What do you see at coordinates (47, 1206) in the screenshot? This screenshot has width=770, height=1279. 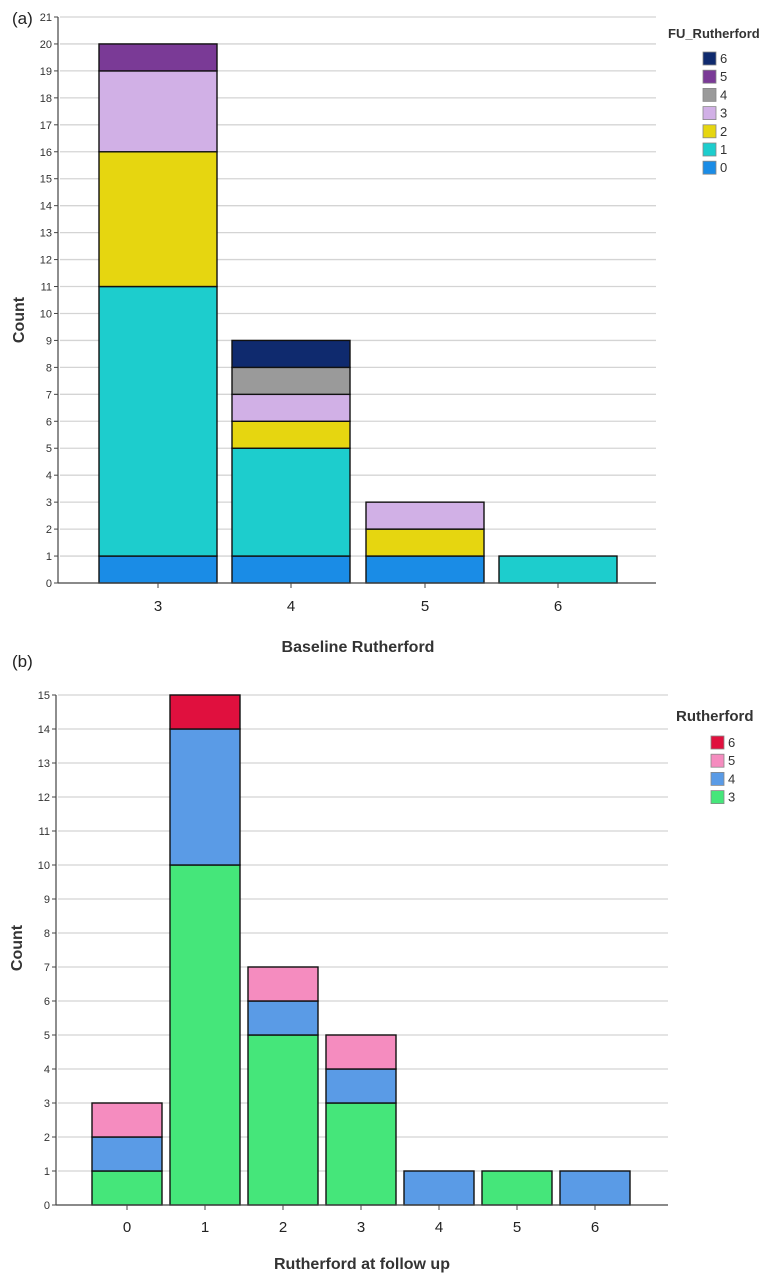 I see `chart-1-ytick-label: 0` at bounding box center [47, 1206].